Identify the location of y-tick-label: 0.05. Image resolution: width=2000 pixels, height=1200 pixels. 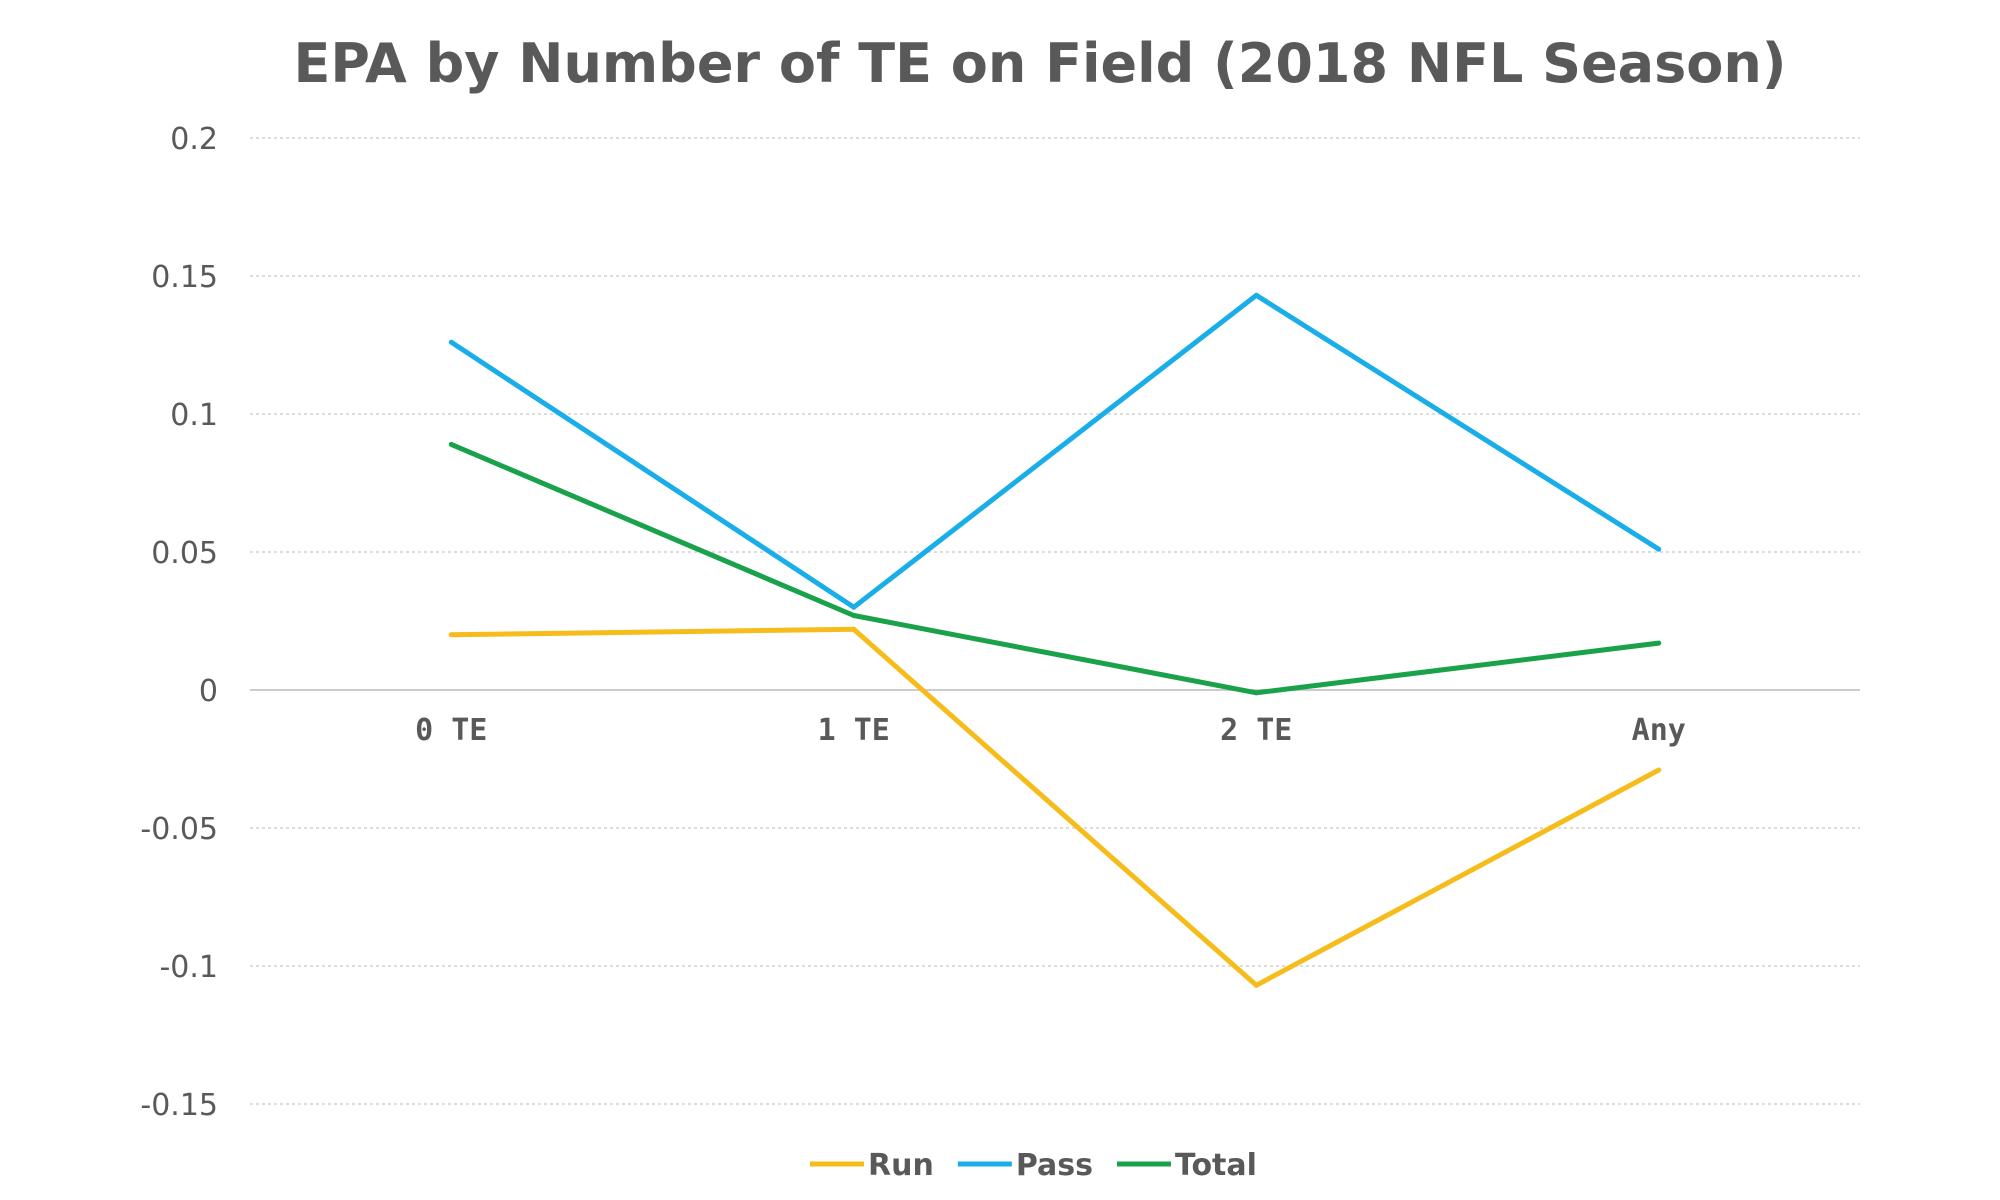
(184, 553).